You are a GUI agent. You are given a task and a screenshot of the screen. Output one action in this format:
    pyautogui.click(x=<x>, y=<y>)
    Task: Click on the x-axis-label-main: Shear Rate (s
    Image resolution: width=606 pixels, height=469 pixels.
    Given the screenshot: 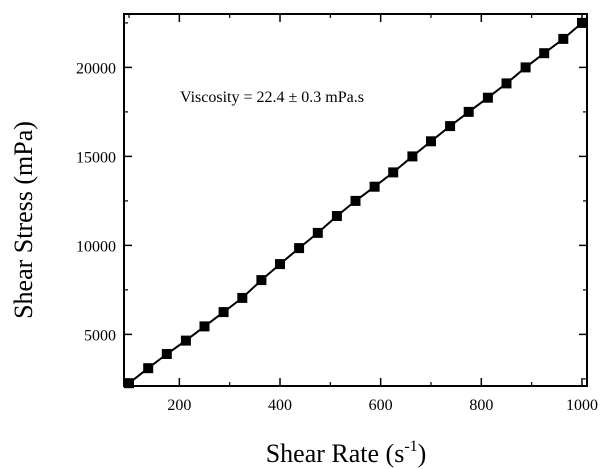 What is the action you would take?
    pyautogui.click(x=335, y=453)
    